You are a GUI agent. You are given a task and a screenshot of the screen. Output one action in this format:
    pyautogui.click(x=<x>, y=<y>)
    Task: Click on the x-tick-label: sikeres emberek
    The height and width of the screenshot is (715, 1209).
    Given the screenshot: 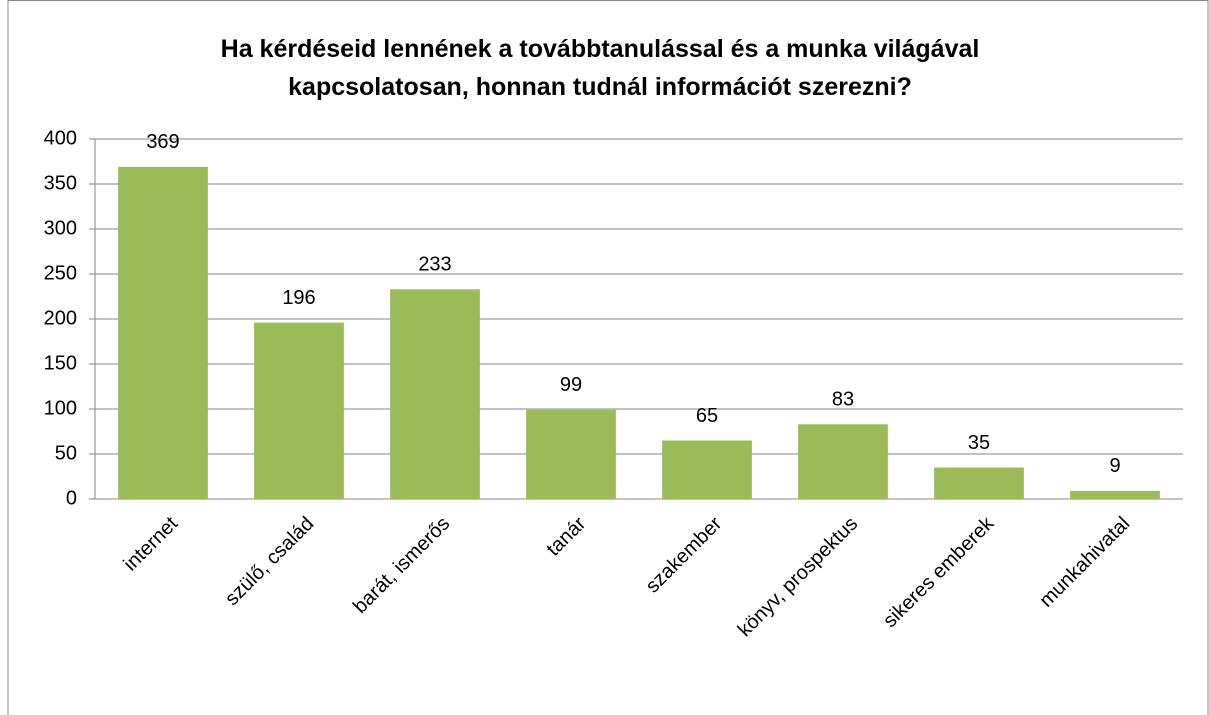 What is the action you would take?
    pyautogui.click(x=939, y=572)
    